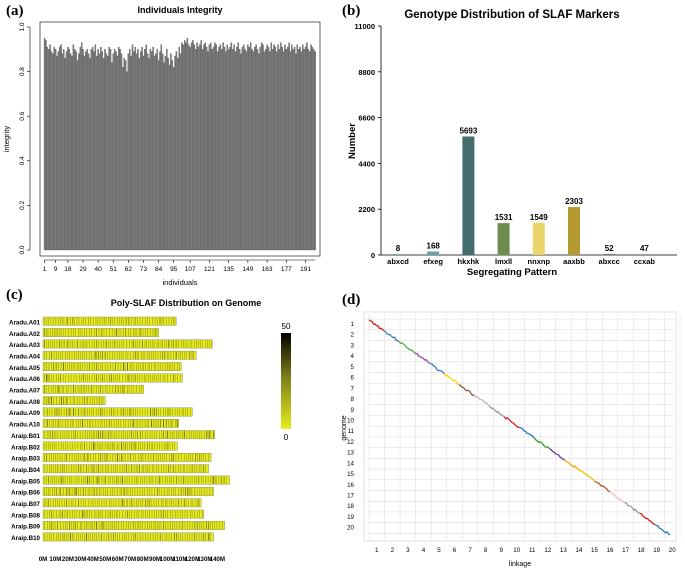 The image size is (685, 569). What do you see at coordinates (470, 550) in the screenshot?
I see `chart-d-xtick-label: 7` at bounding box center [470, 550].